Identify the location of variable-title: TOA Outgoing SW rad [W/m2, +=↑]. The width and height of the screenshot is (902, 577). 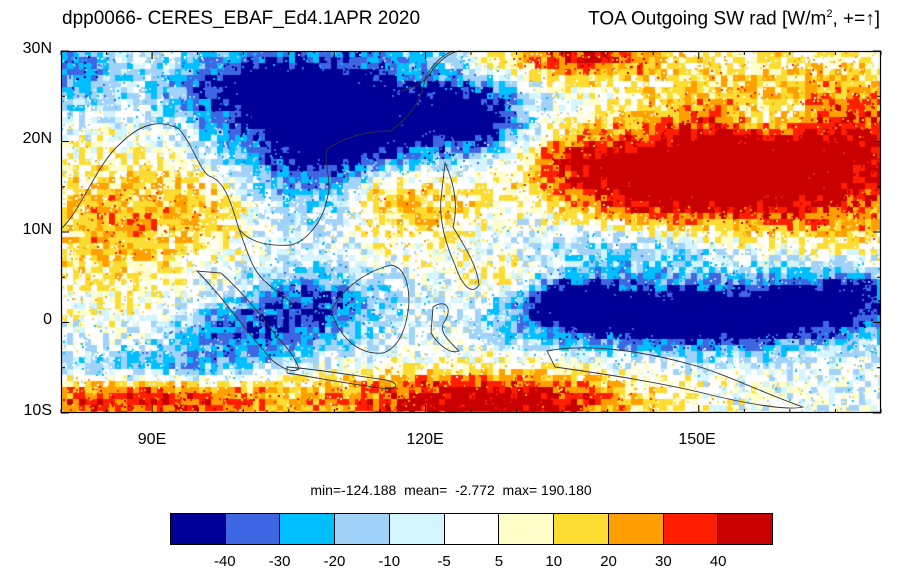
(734, 19).